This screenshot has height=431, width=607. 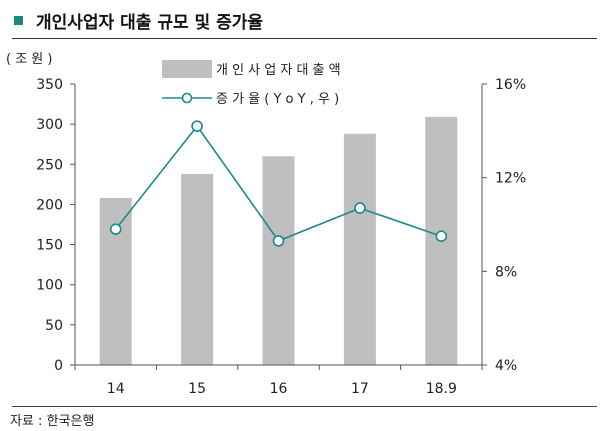 I want to click on x-axis: 14 15 16 17 18.9, so click(x=278, y=380).